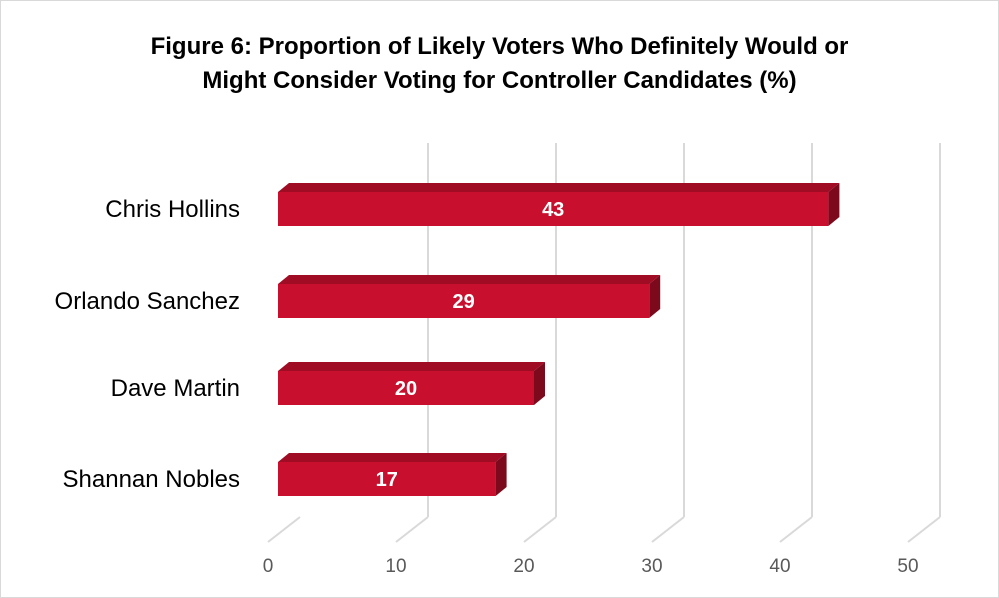 This screenshot has height=598, width=999. I want to click on category-label: Chris Hollins, so click(172, 209).